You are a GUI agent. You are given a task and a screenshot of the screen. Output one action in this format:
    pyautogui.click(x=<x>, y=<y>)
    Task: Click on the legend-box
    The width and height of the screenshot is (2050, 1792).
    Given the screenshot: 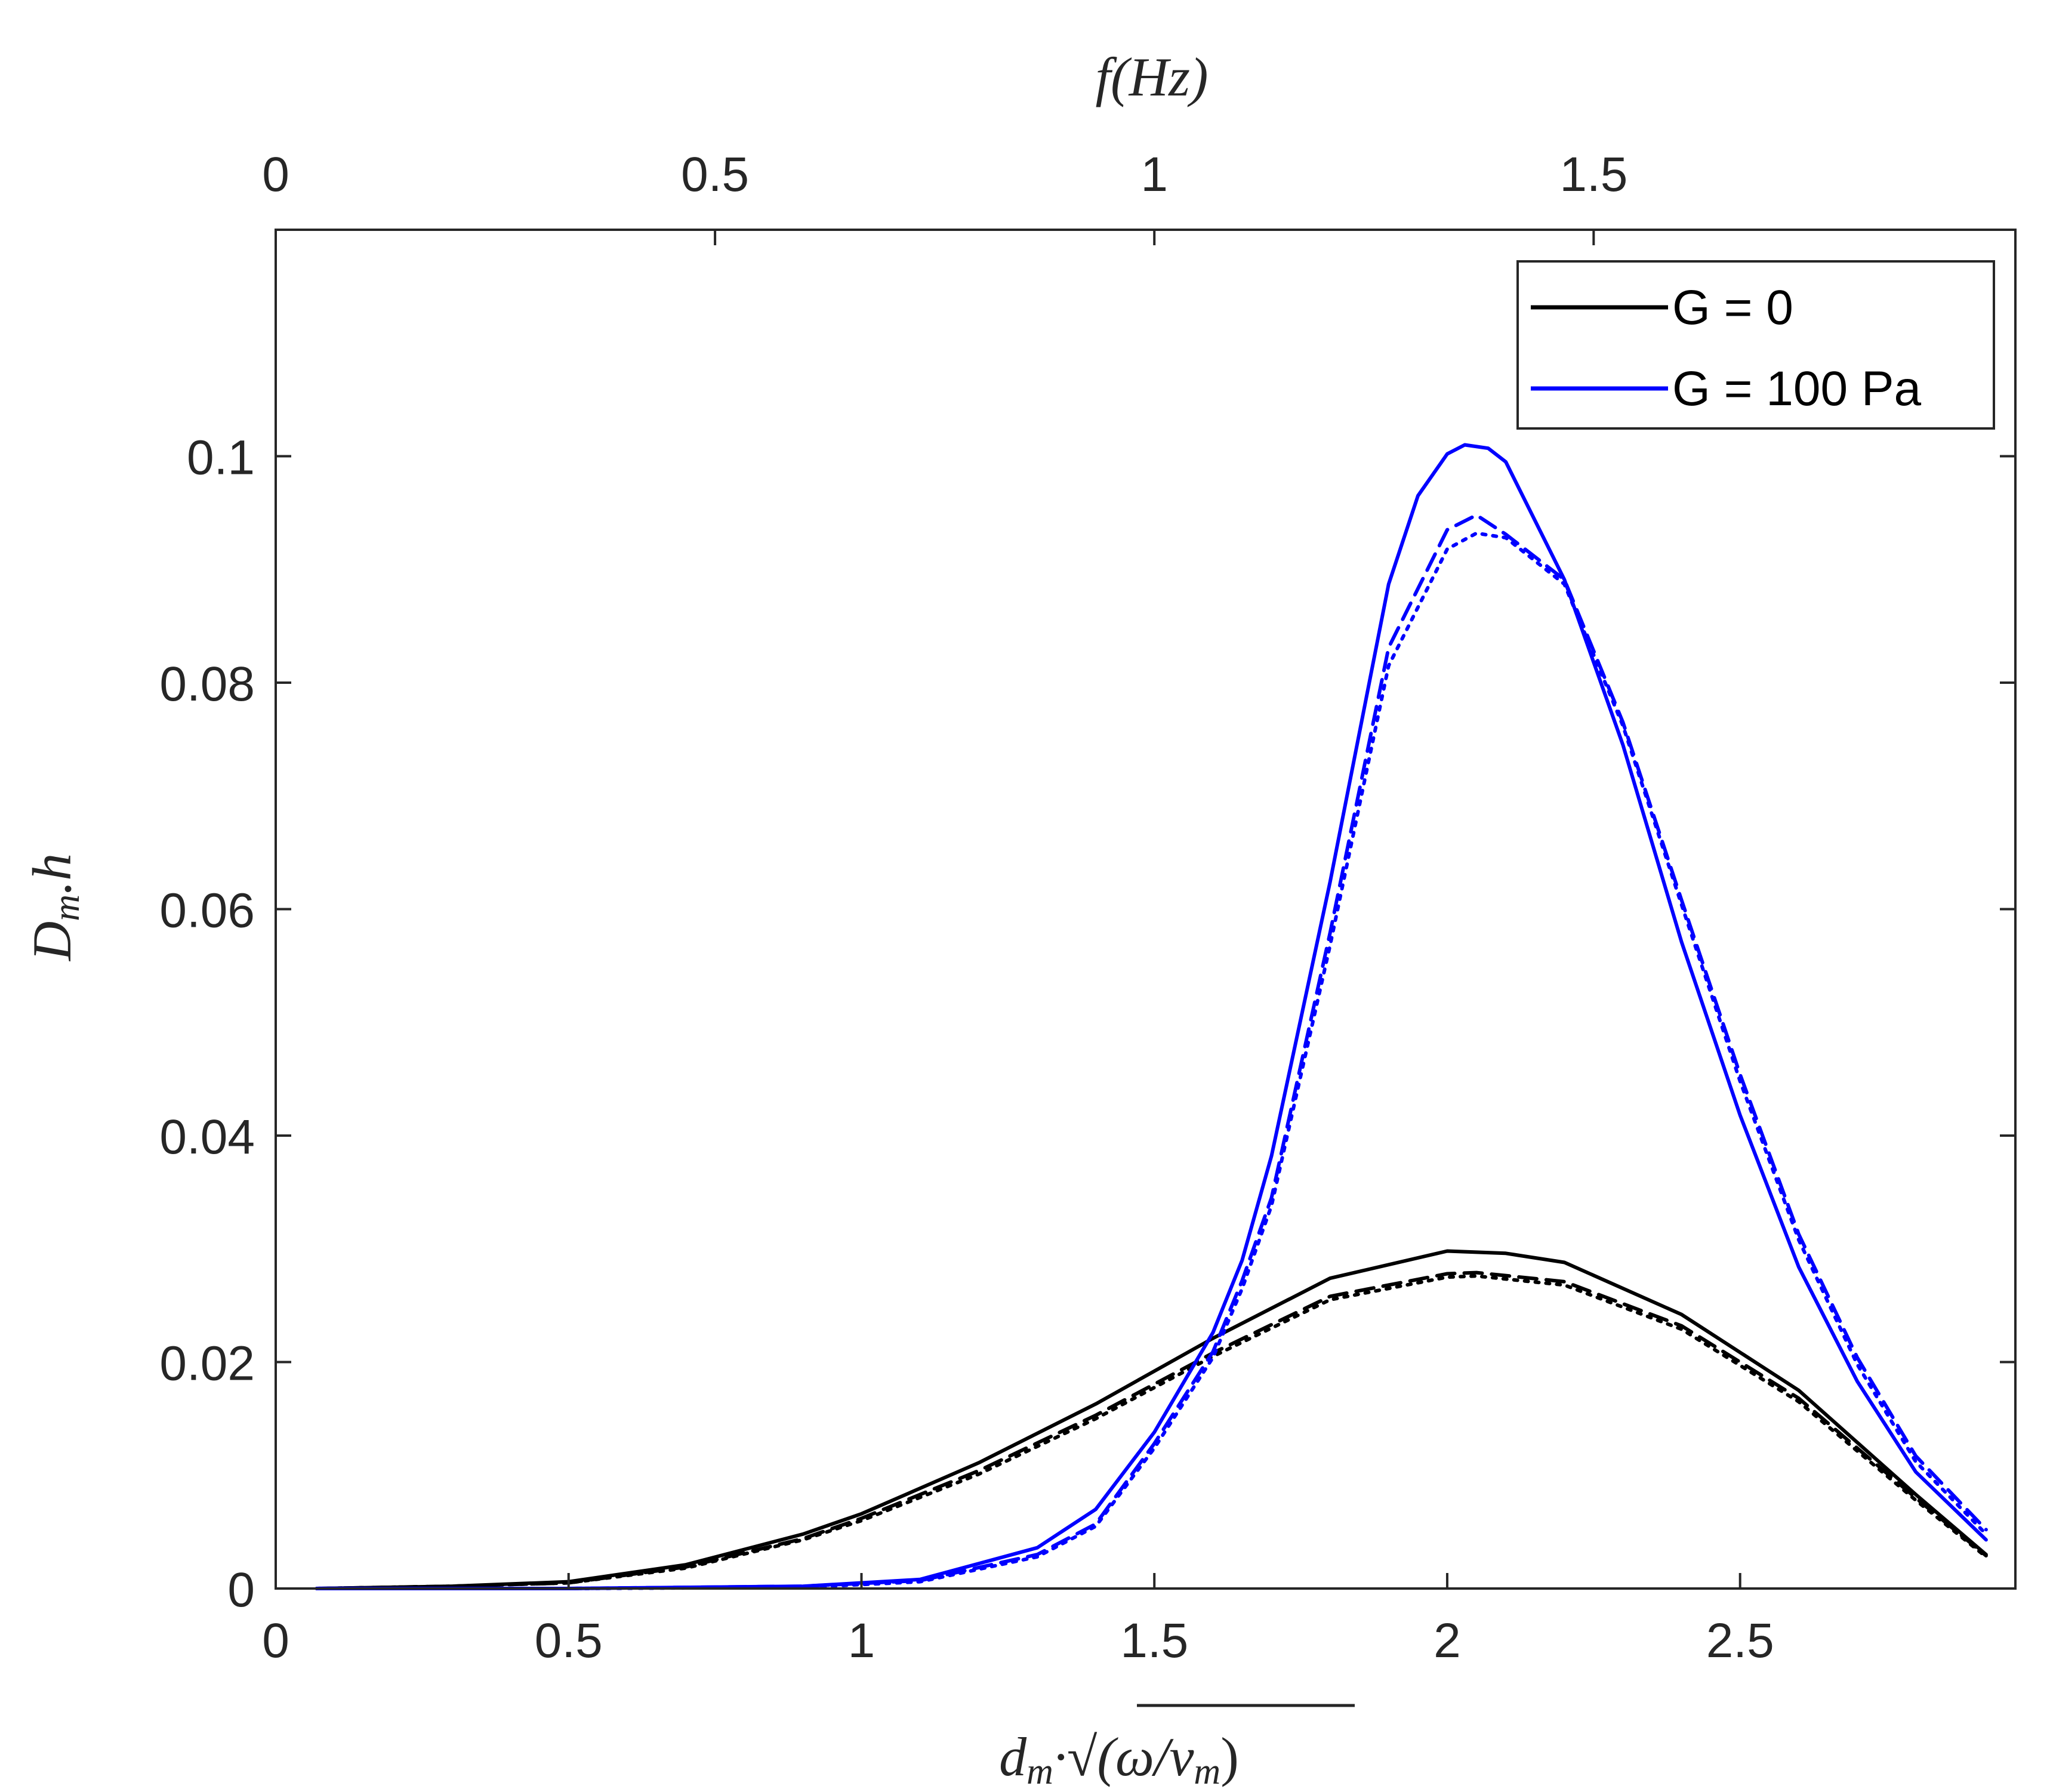 What is the action you would take?
    pyautogui.click(x=1755, y=345)
    